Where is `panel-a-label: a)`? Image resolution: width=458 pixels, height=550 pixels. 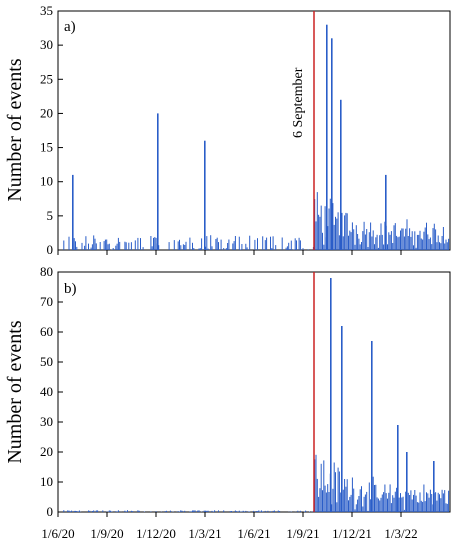 panel-a-label: a) is located at coordinates (70, 27).